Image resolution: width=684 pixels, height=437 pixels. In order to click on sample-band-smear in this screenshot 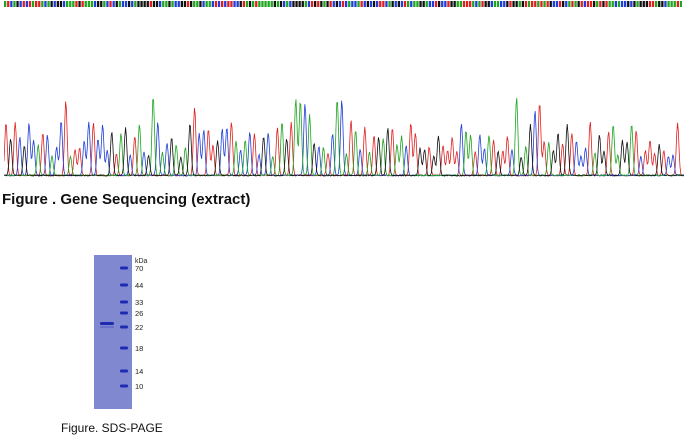, I will do `click(107, 327)`.